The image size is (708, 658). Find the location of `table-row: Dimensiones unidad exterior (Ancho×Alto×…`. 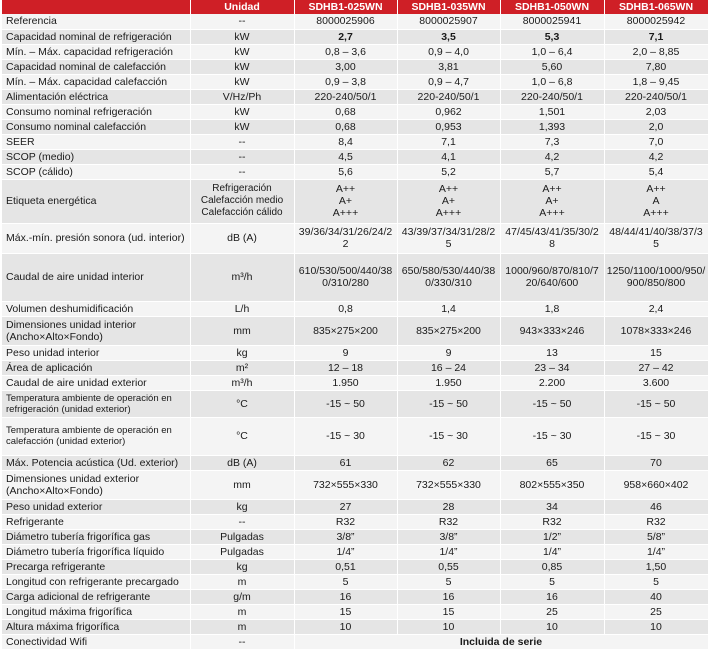

table-row: Dimensiones unidad exterior (Ancho×Alto×… is located at coordinates (355, 485).